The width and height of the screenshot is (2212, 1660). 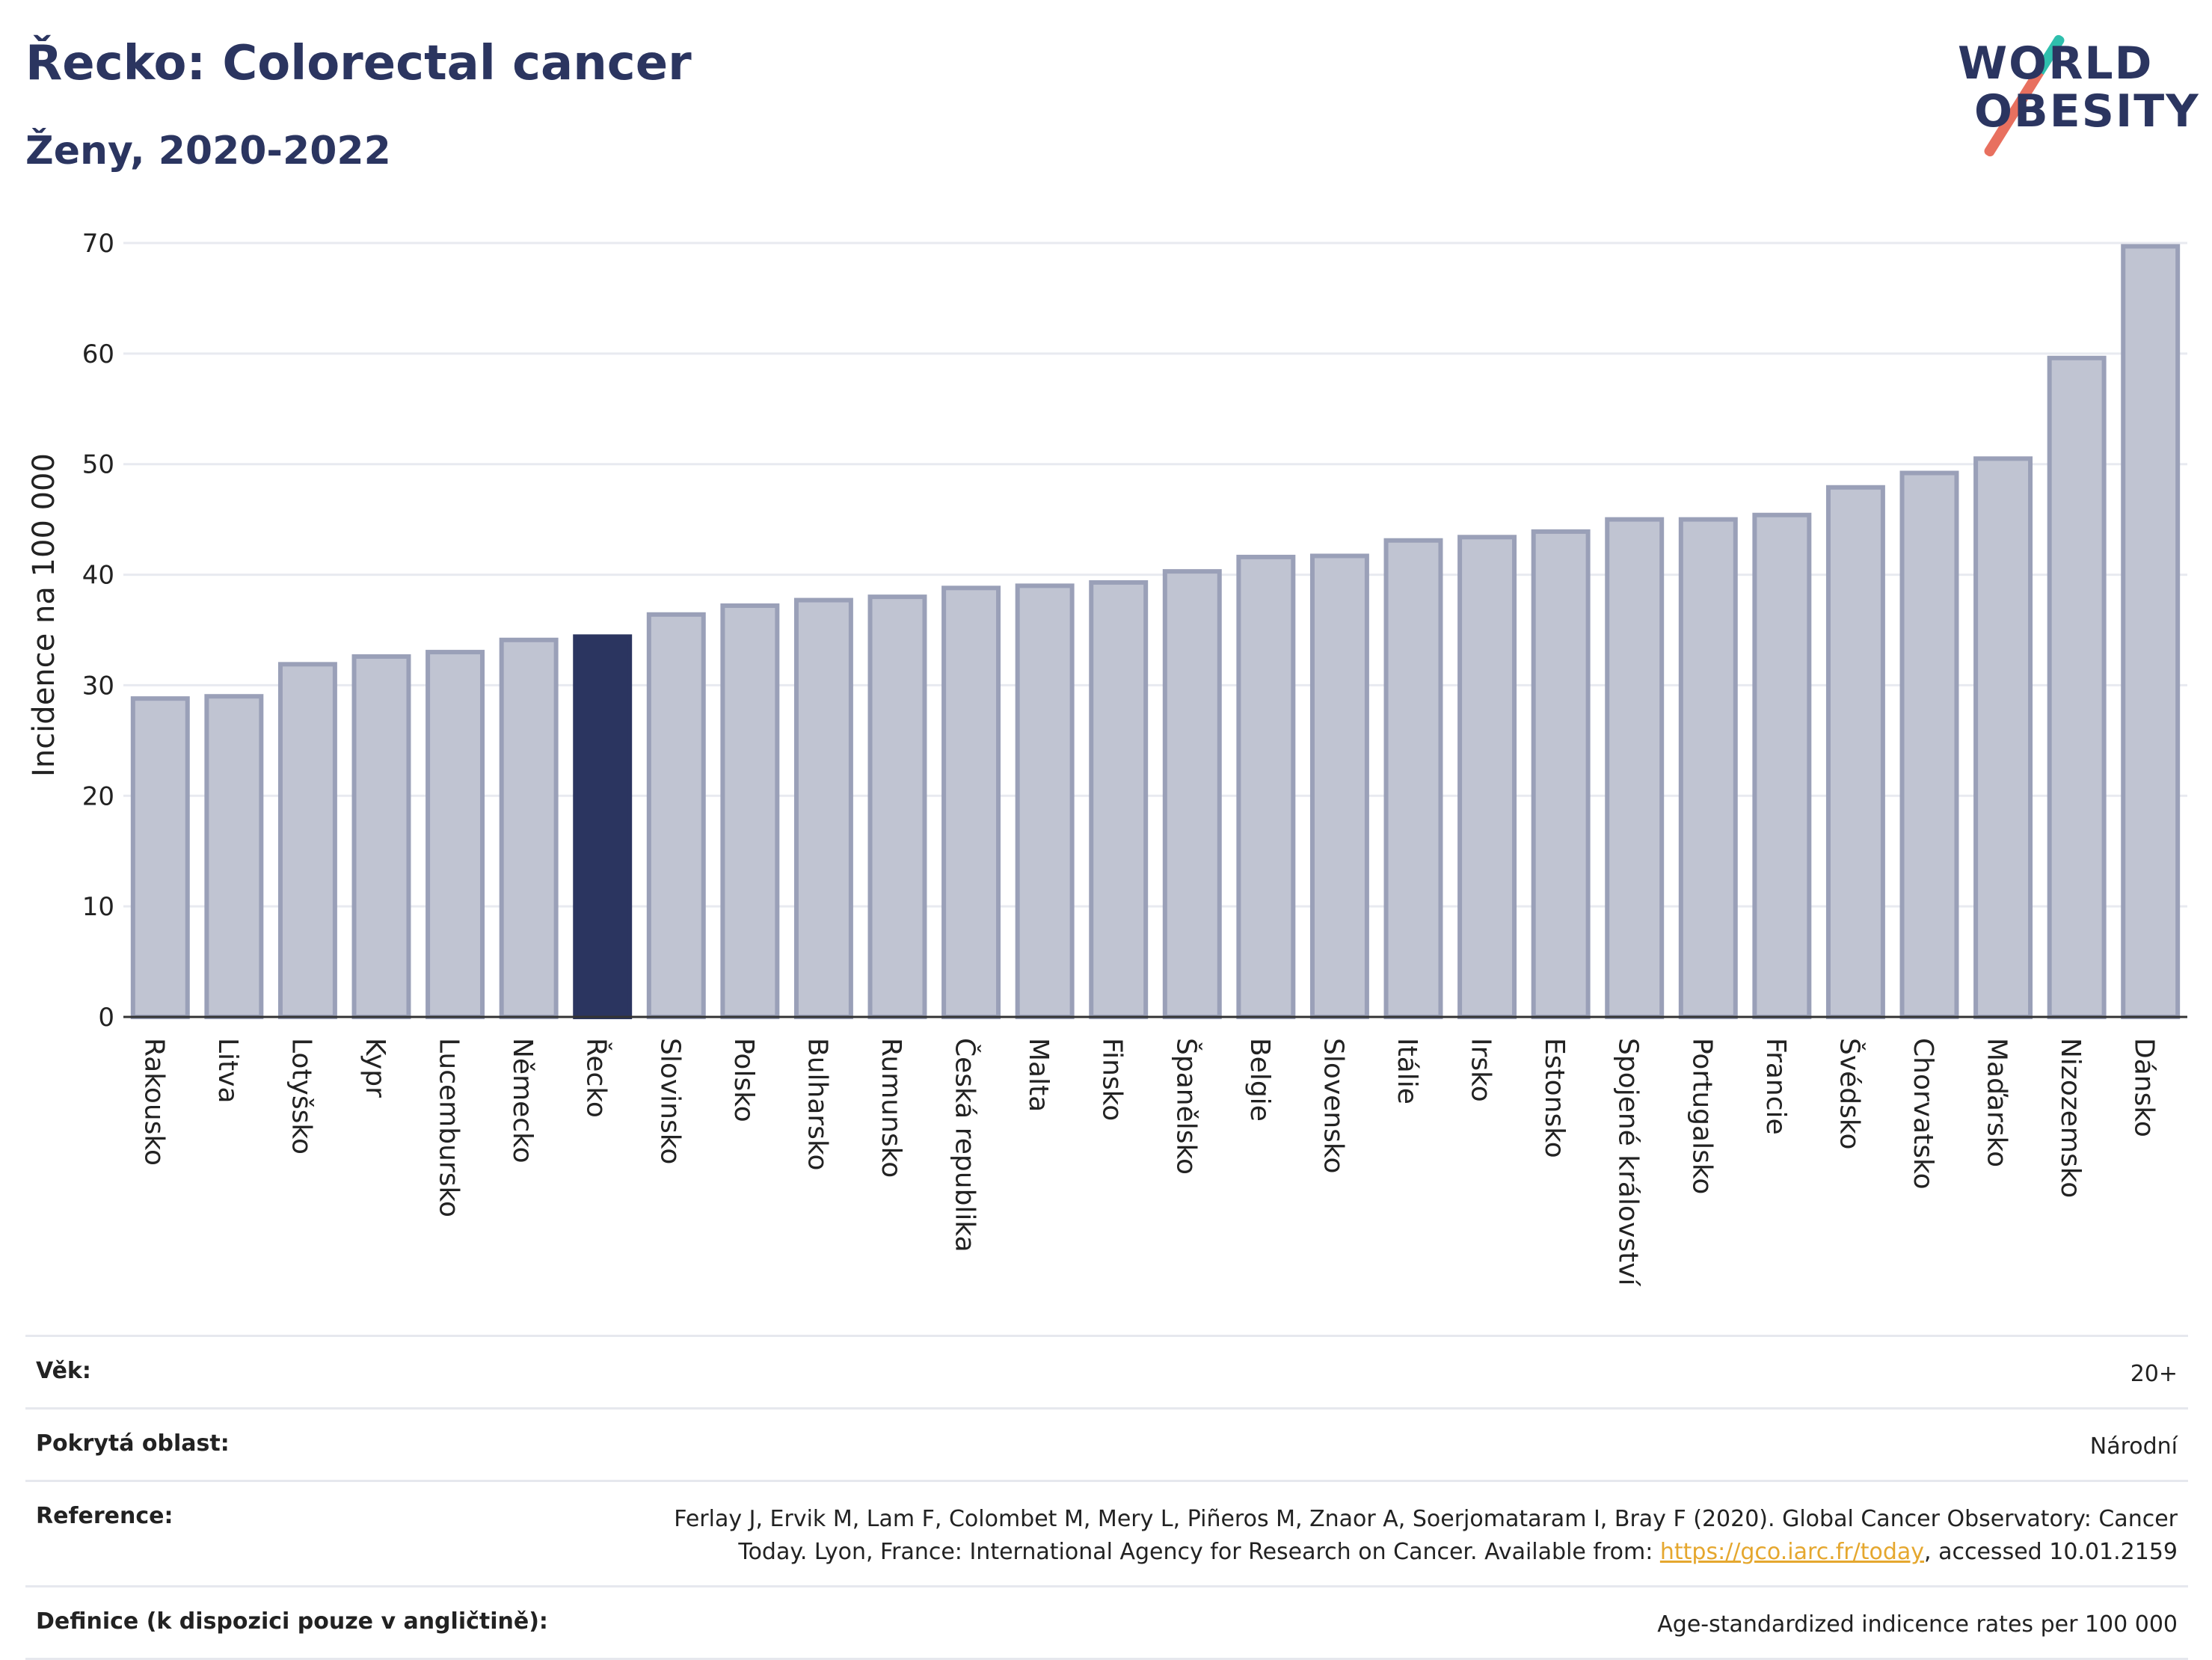 I want to click on x-category-label: Litva, so click(x=227, y=1071).